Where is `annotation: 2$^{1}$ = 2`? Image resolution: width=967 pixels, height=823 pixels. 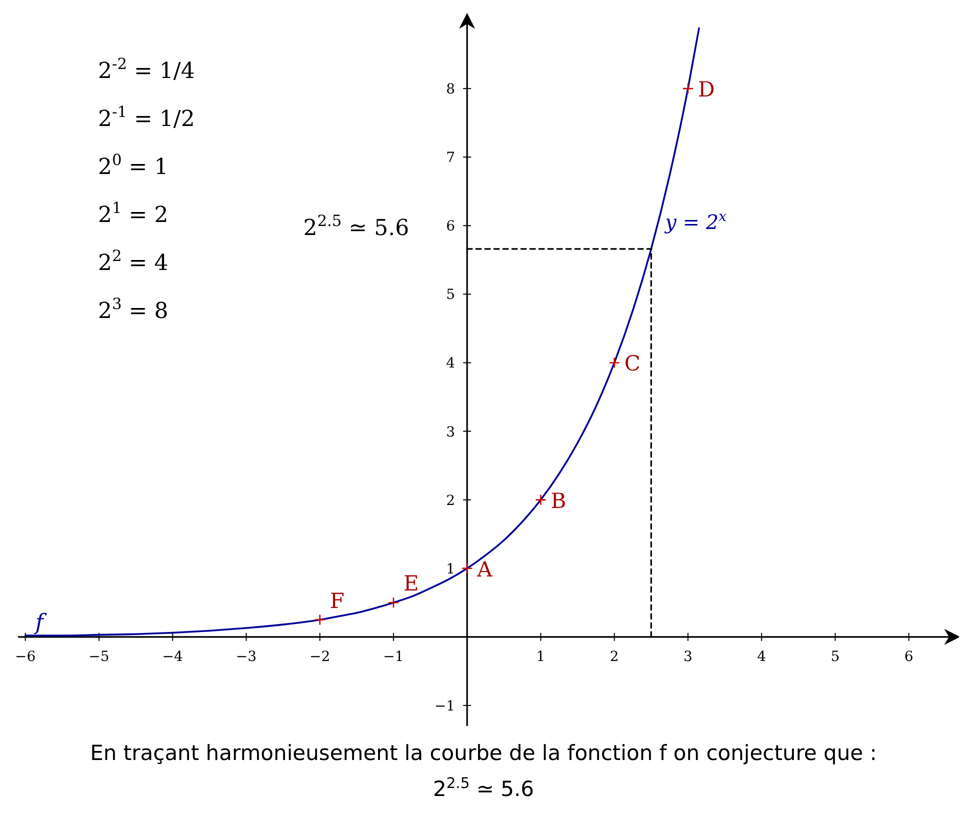 annotation: 2$^{1}$ = 2 is located at coordinates (133, 213).